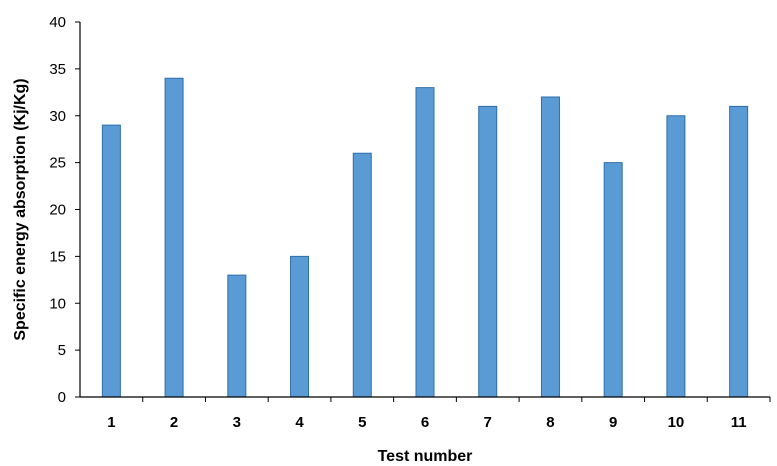 The height and width of the screenshot is (466, 777). What do you see at coordinates (57, 163) in the screenshot?
I see `y-tick-label: 25` at bounding box center [57, 163].